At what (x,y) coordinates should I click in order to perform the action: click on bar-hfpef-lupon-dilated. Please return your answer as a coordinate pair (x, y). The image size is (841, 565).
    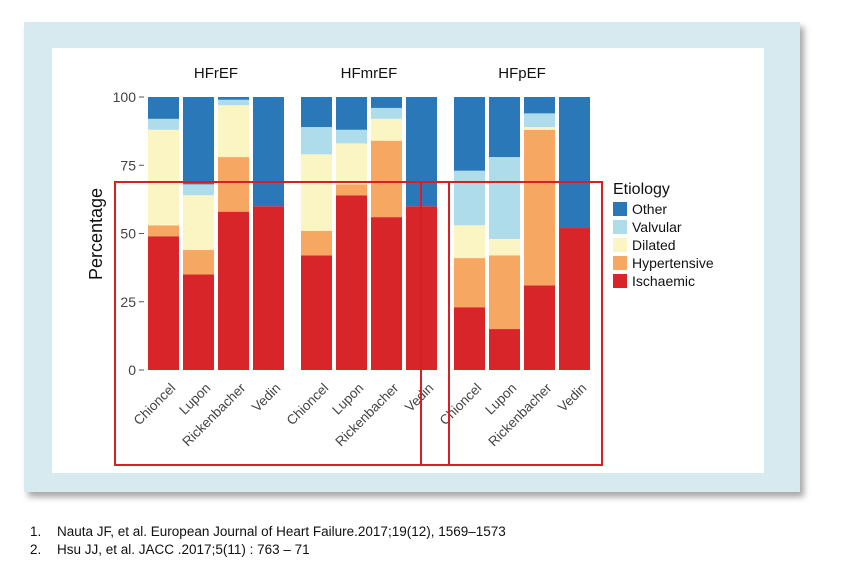
    Looking at the image, I should click on (504, 247).